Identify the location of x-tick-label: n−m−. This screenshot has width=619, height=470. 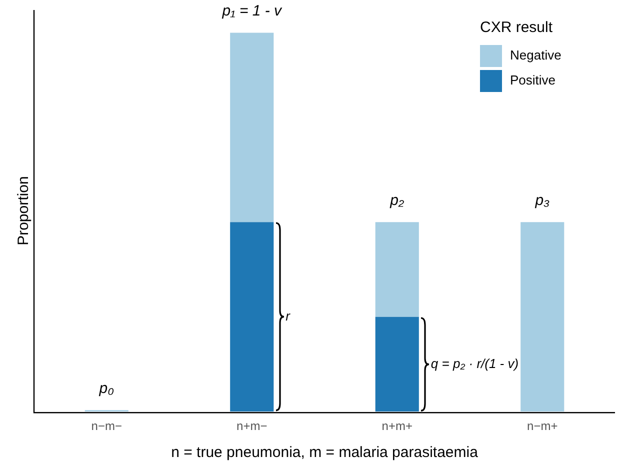
(106, 426).